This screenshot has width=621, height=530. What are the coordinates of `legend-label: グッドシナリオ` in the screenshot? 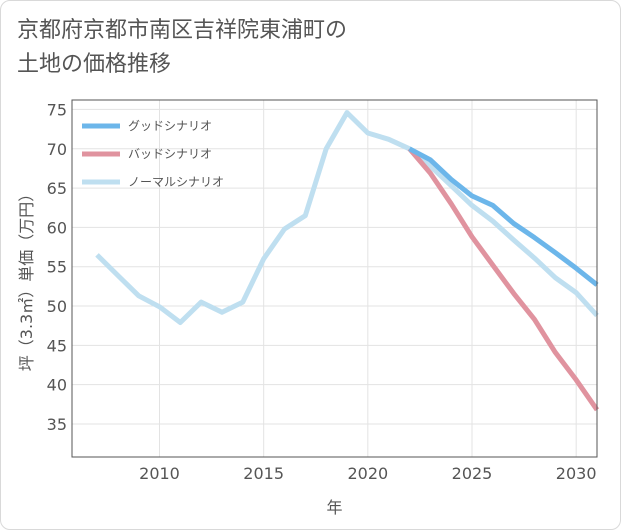 It's located at (170, 126).